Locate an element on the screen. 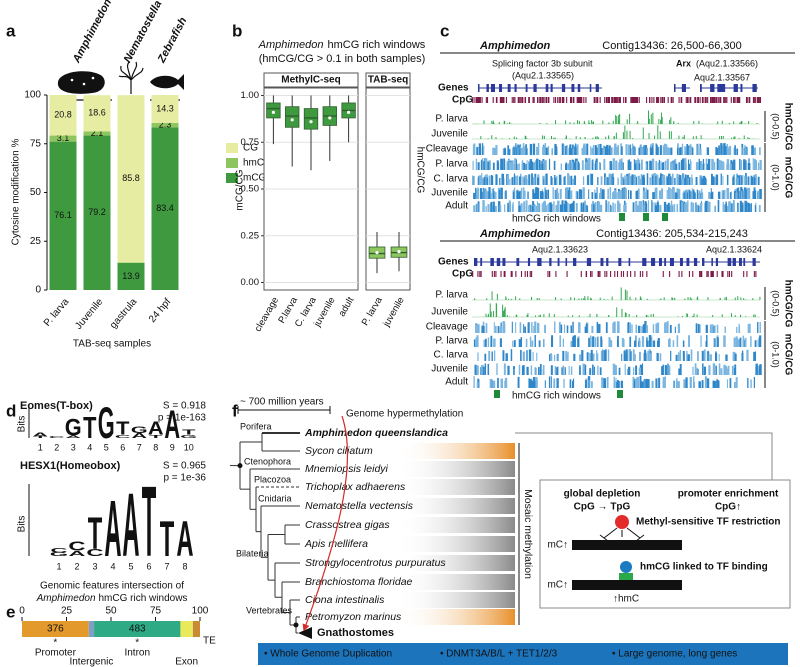  y-tick-label: 0.25 is located at coordinates (250, 235).